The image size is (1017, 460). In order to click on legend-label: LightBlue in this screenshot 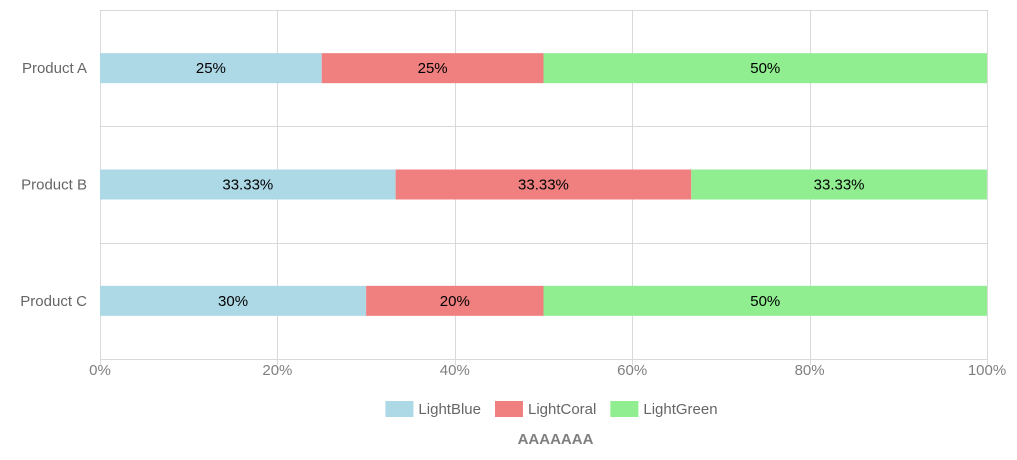, I will do `click(449, 409)`.